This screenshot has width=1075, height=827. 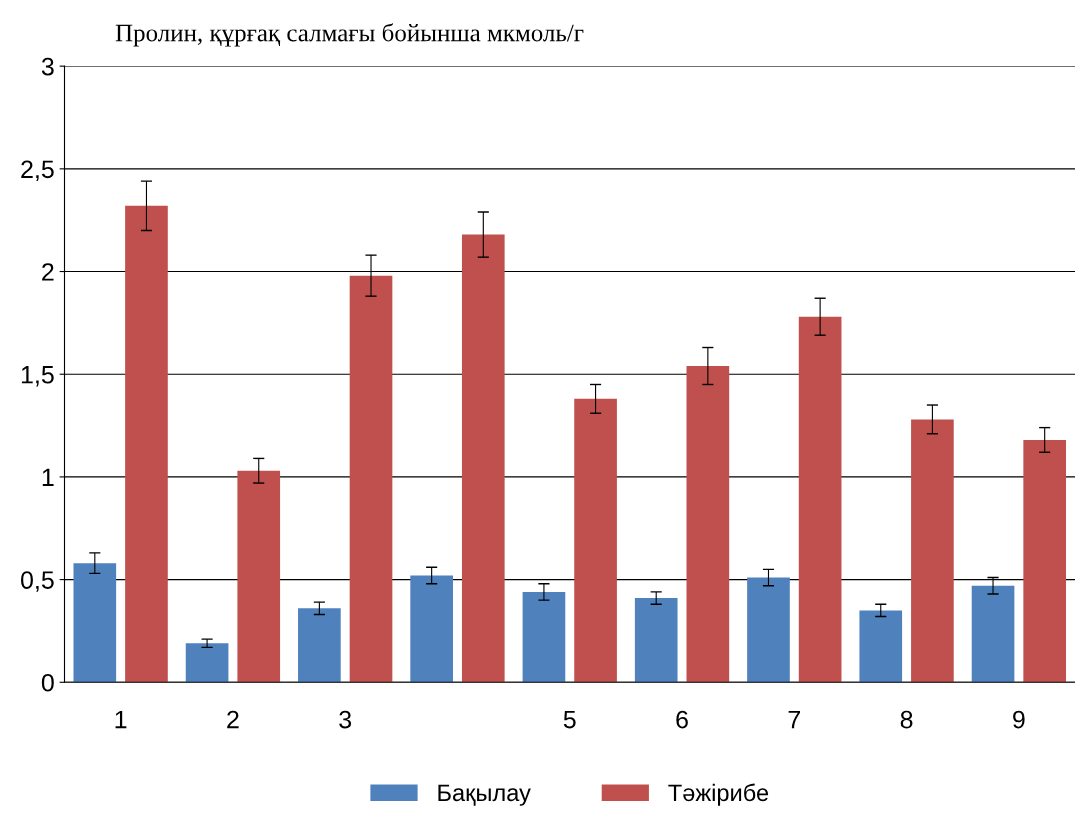 I want to click on y-tick-label: 2,5, so click(x=37, y=171).